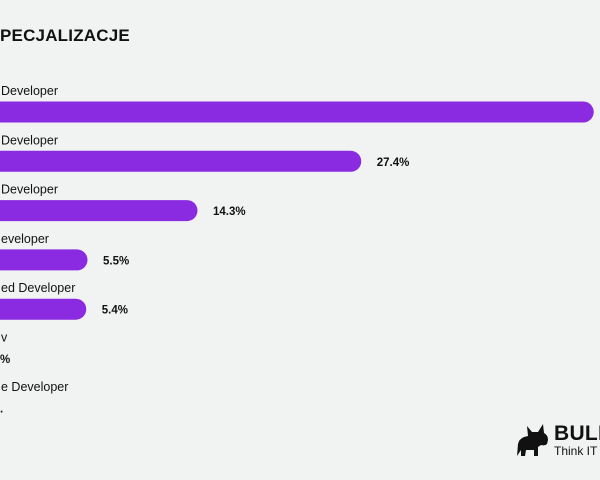  What do you see at coordinates (38, 288) in the screenshot?
I see `category-label: ed Developer` at bounding box center [38, 288].